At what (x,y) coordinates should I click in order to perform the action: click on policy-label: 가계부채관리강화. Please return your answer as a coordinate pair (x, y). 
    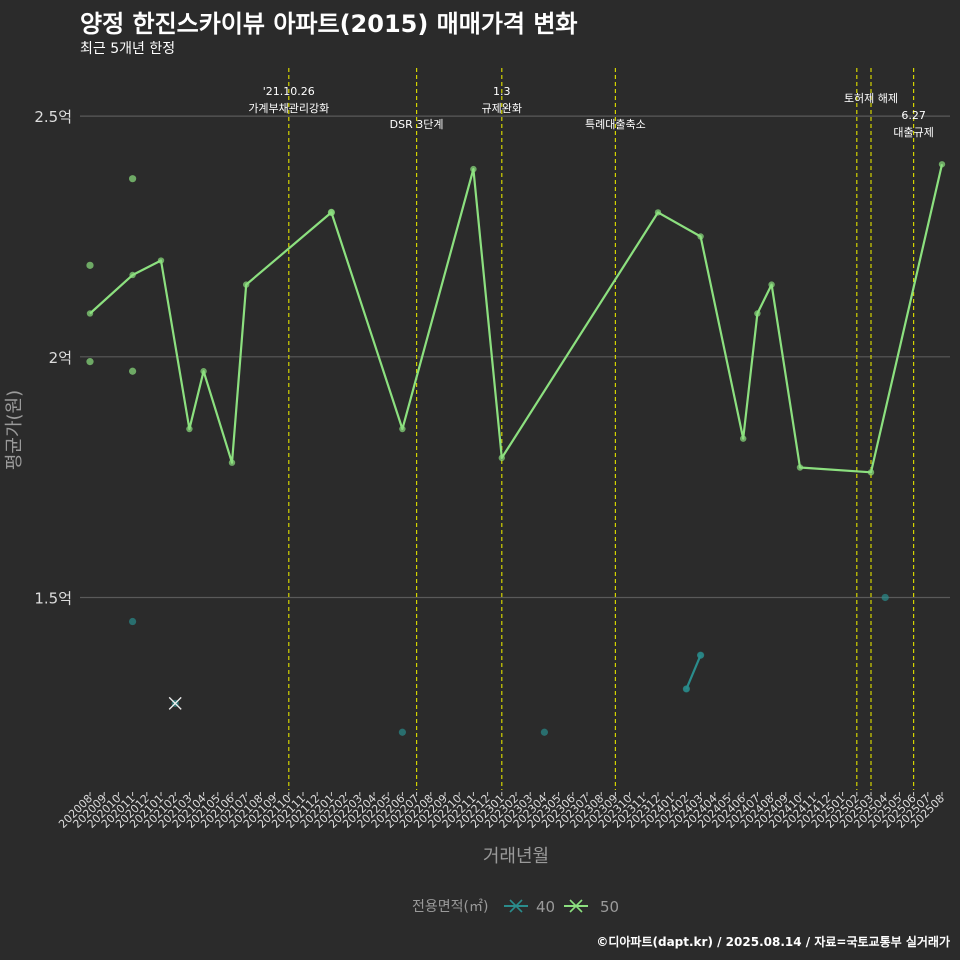
    Looking at the image, I should click on (288, 108).